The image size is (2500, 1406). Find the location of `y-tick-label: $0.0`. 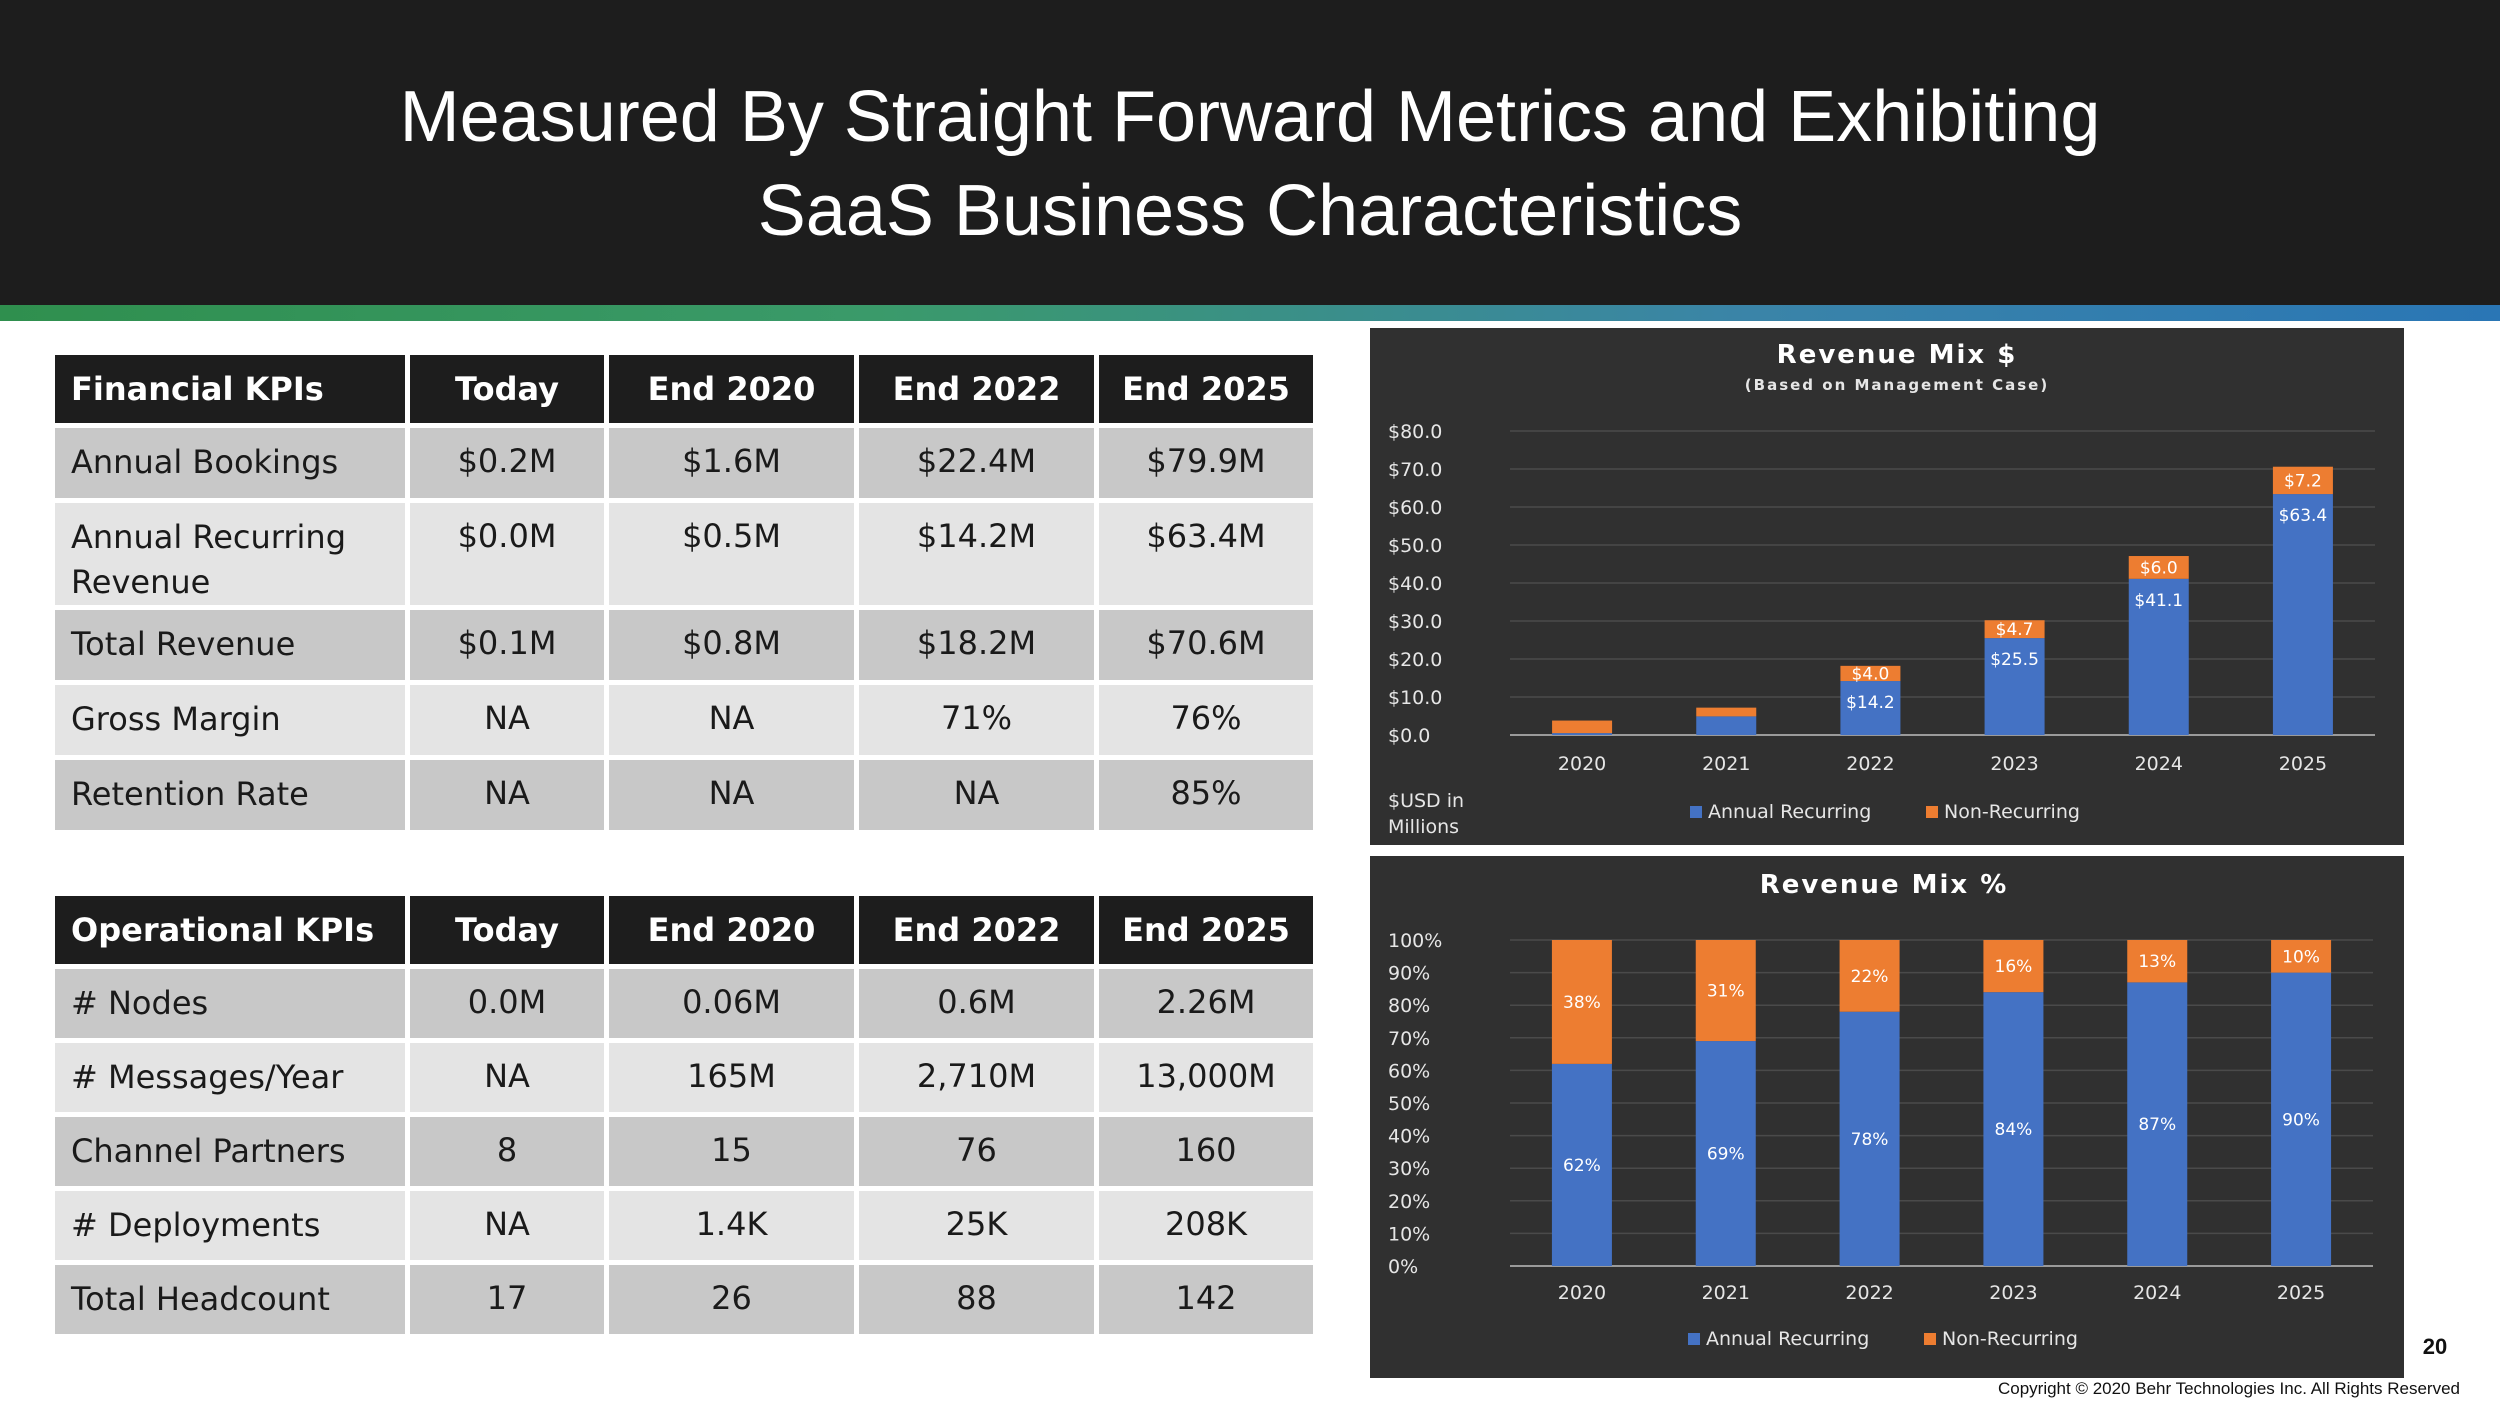

y-tick-label: $0.0 is located at coordinates (1409, 736).